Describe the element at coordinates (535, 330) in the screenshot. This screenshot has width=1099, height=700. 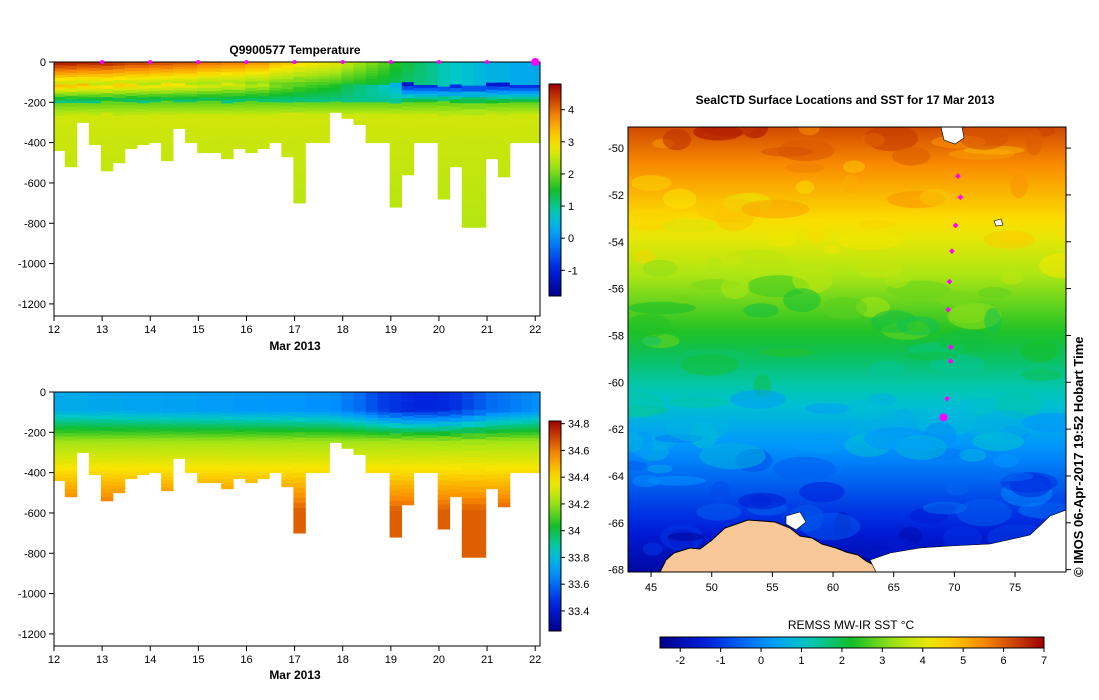
I see `temperature-x-tick-label: 22` at that location.